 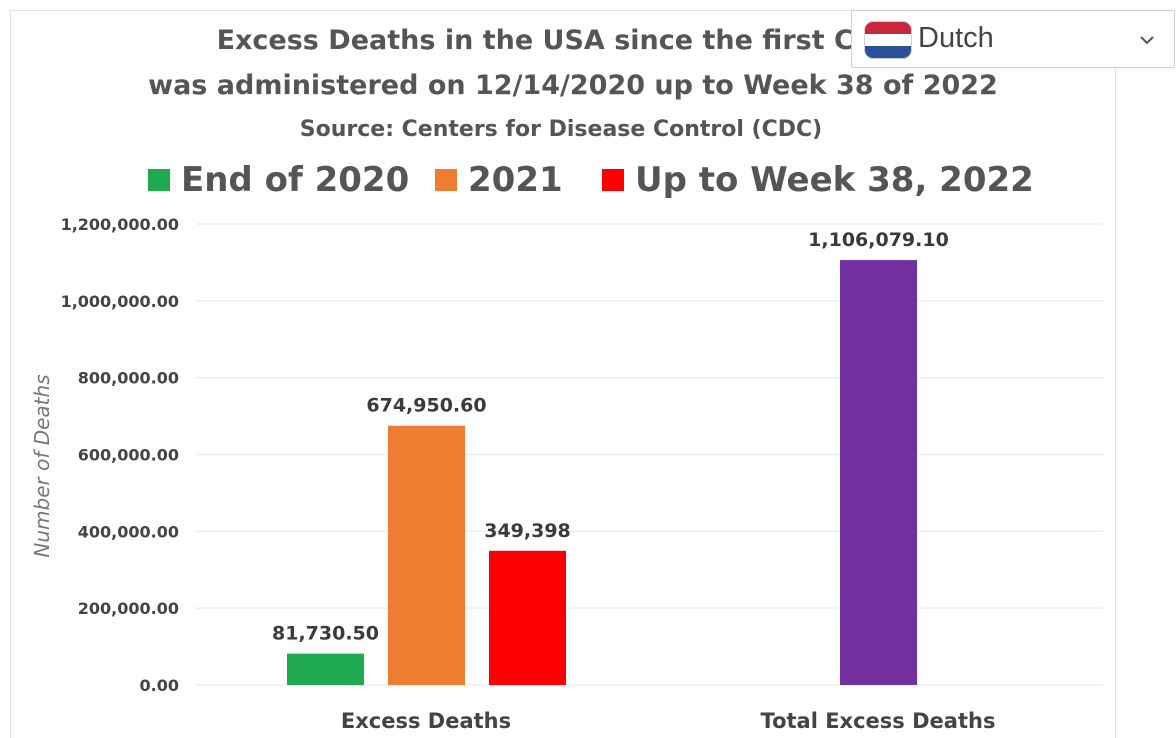 I want to click on chevron-down-icon, so click(x=1147, y=40).